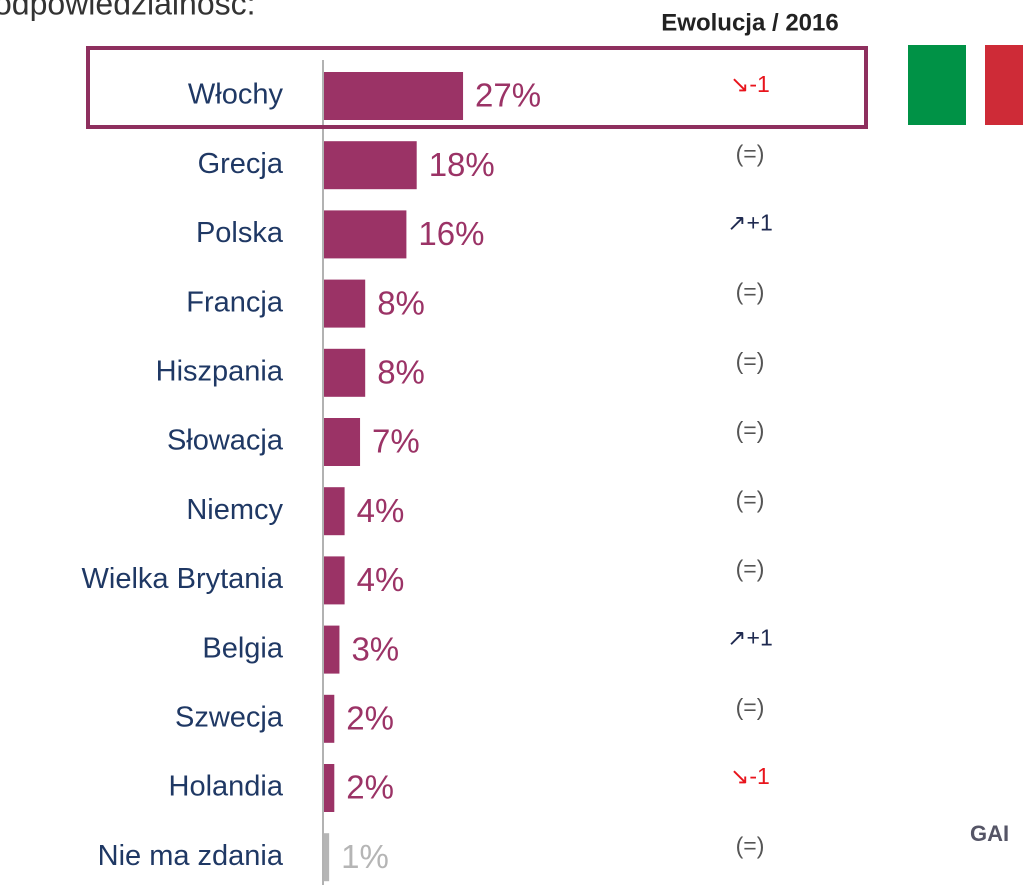  What do you see at coordinates (749, 22) in the screenshot?
I see `evolution-header: Ewolucja / 2016` at bounding box center [749, 22].